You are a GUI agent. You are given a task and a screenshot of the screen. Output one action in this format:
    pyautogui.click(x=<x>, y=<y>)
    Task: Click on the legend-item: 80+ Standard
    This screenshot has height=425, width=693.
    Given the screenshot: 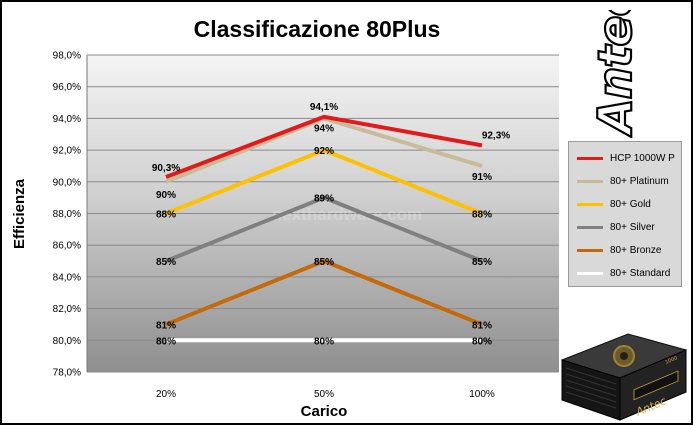 What is the action you would take?
    pyautogui.click(x=623, y=273)
    